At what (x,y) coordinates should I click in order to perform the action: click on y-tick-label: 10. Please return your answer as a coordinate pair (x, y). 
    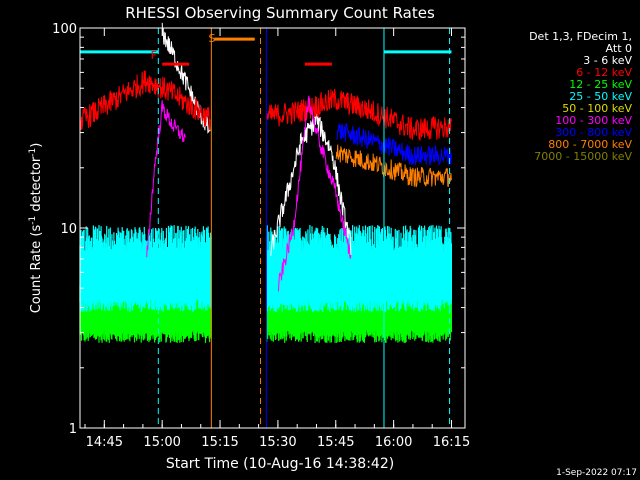
    Looking at the image, I should click on (68, 229).